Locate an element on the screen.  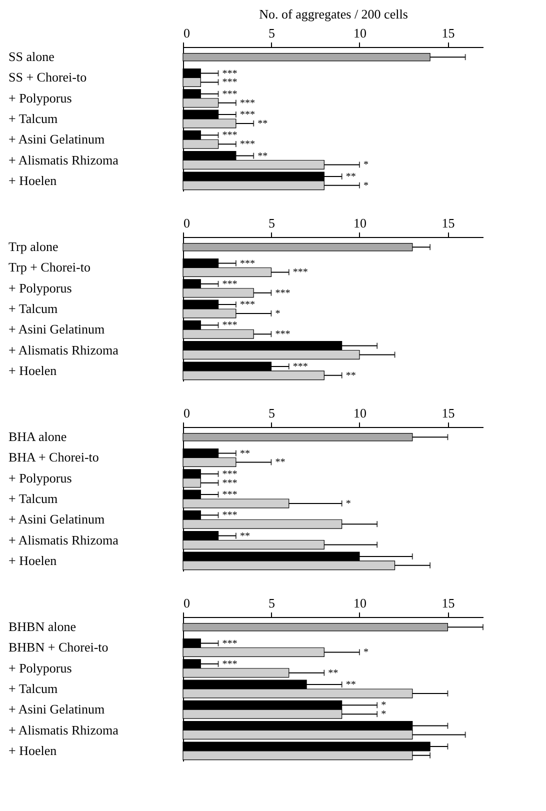
y-tick-label: Trp + Chorei-to is located at coordinates (49, 267).